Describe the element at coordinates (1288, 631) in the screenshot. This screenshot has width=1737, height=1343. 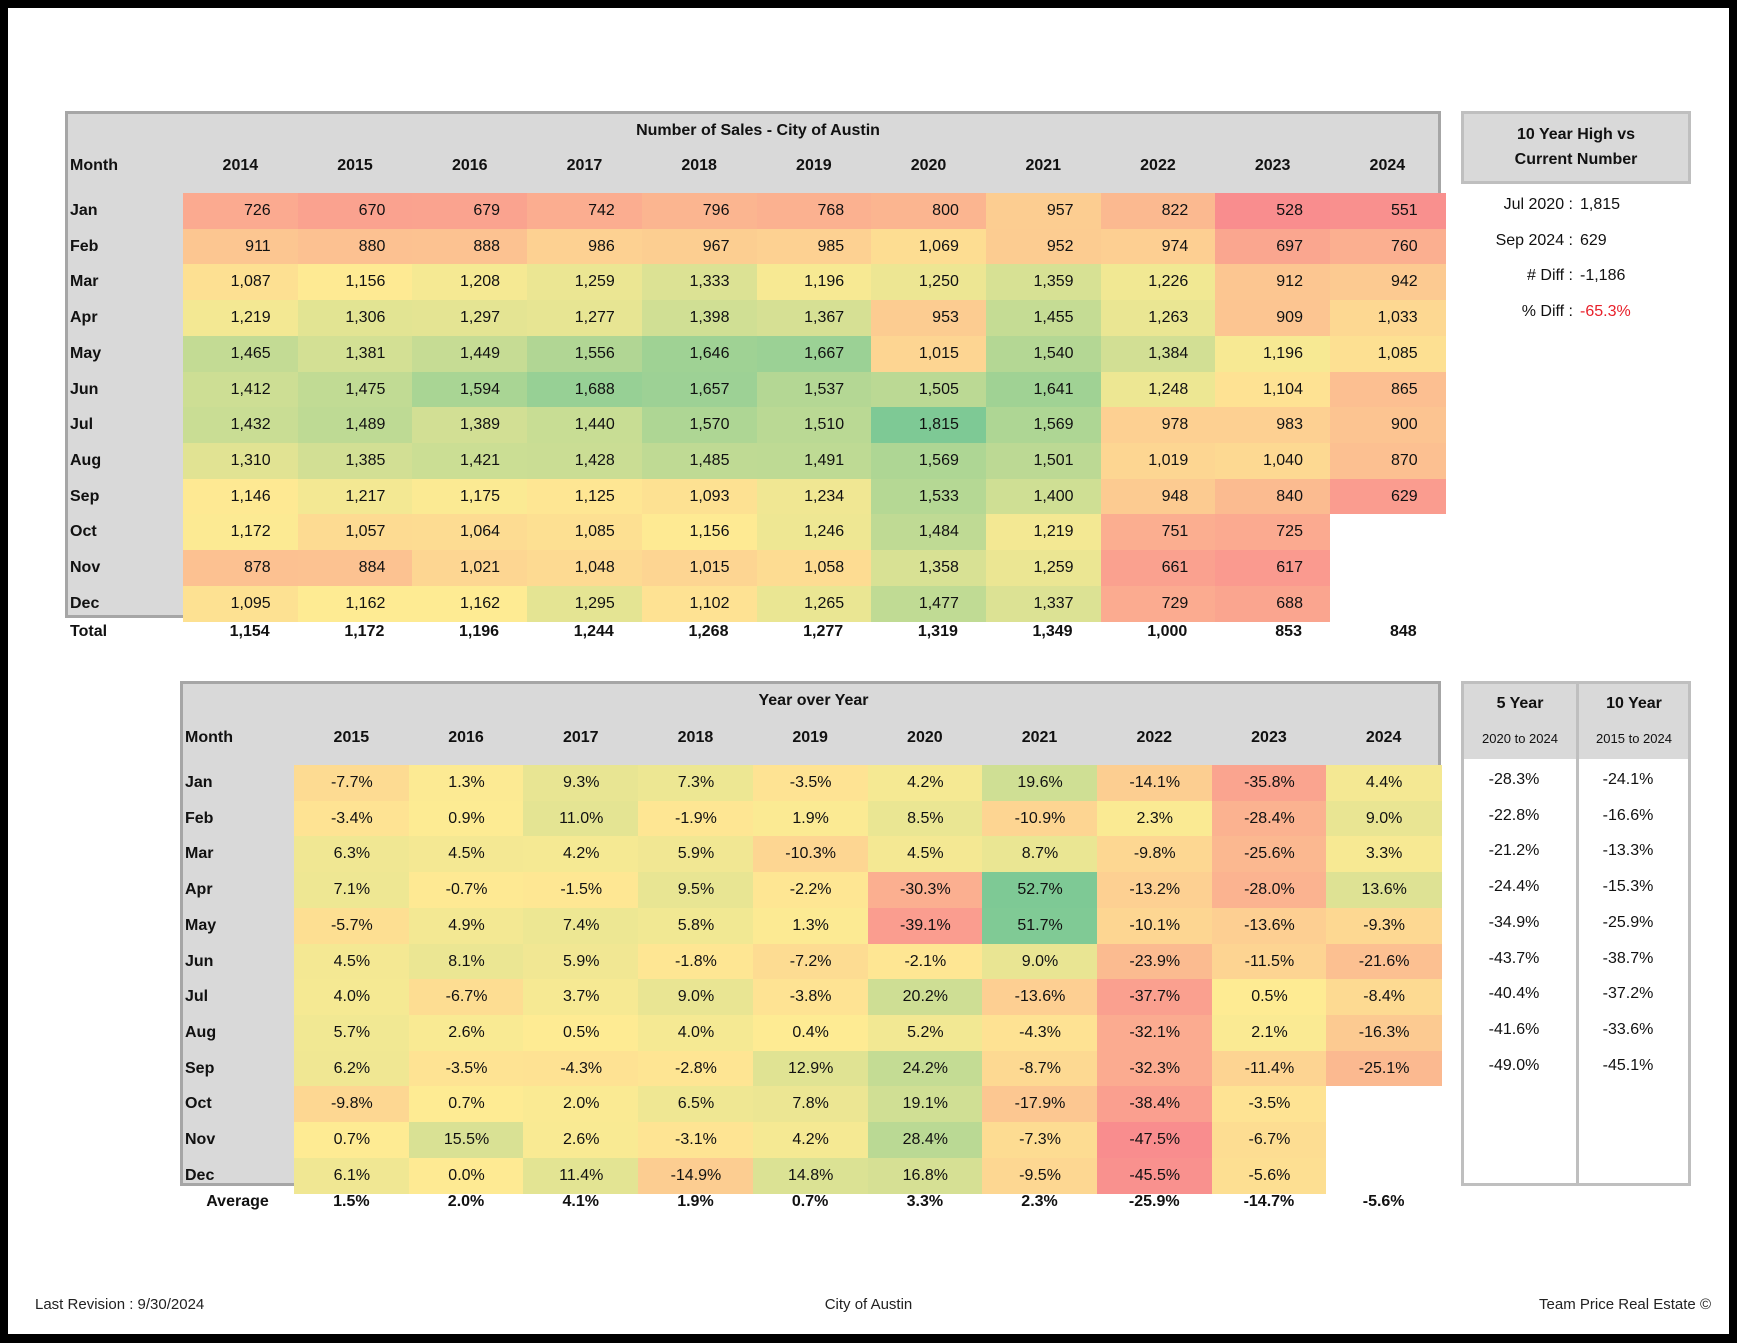
I see `total-value: 853` at that location.